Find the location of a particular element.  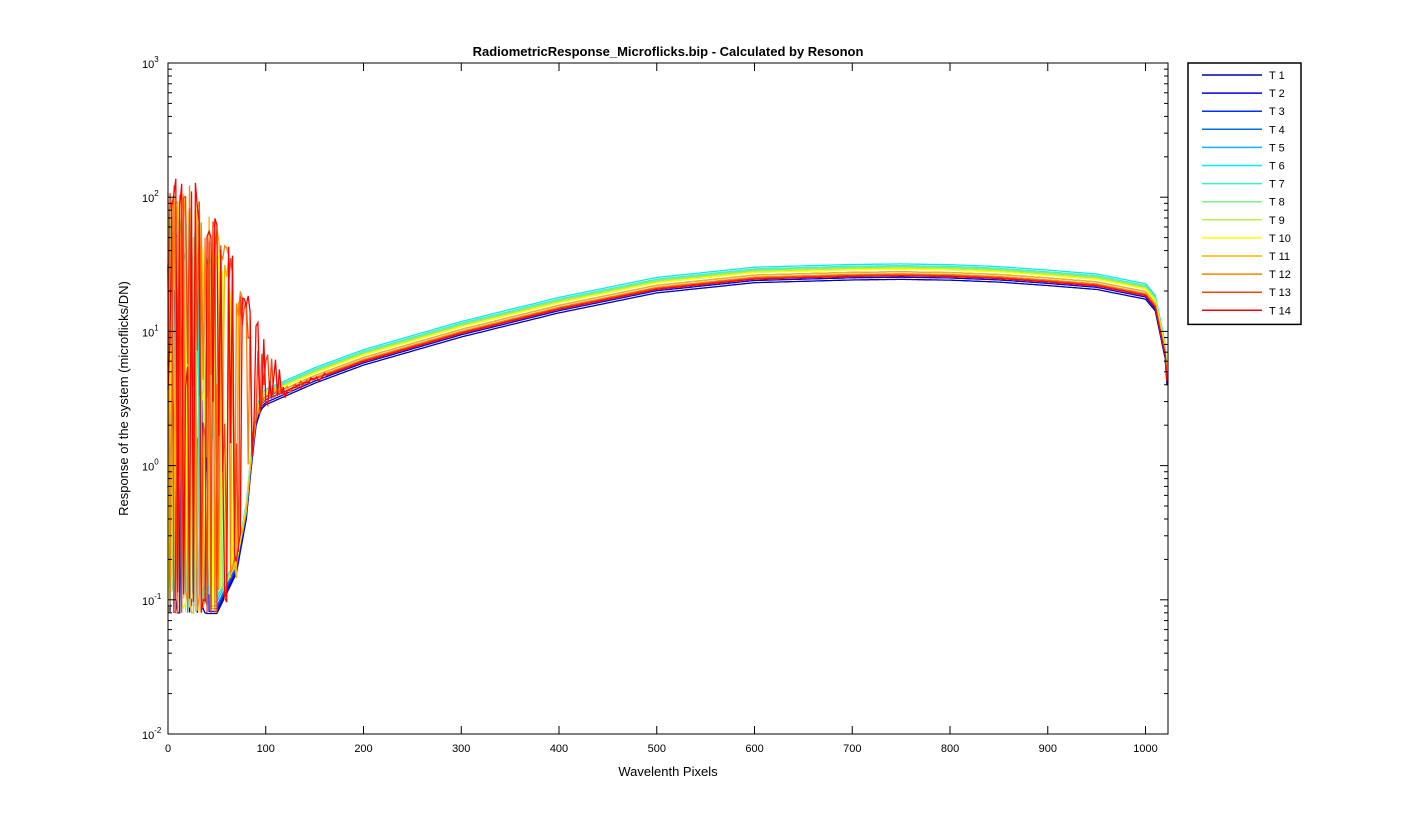

x-tick-label: 700 is located at coordinates (852, 749).